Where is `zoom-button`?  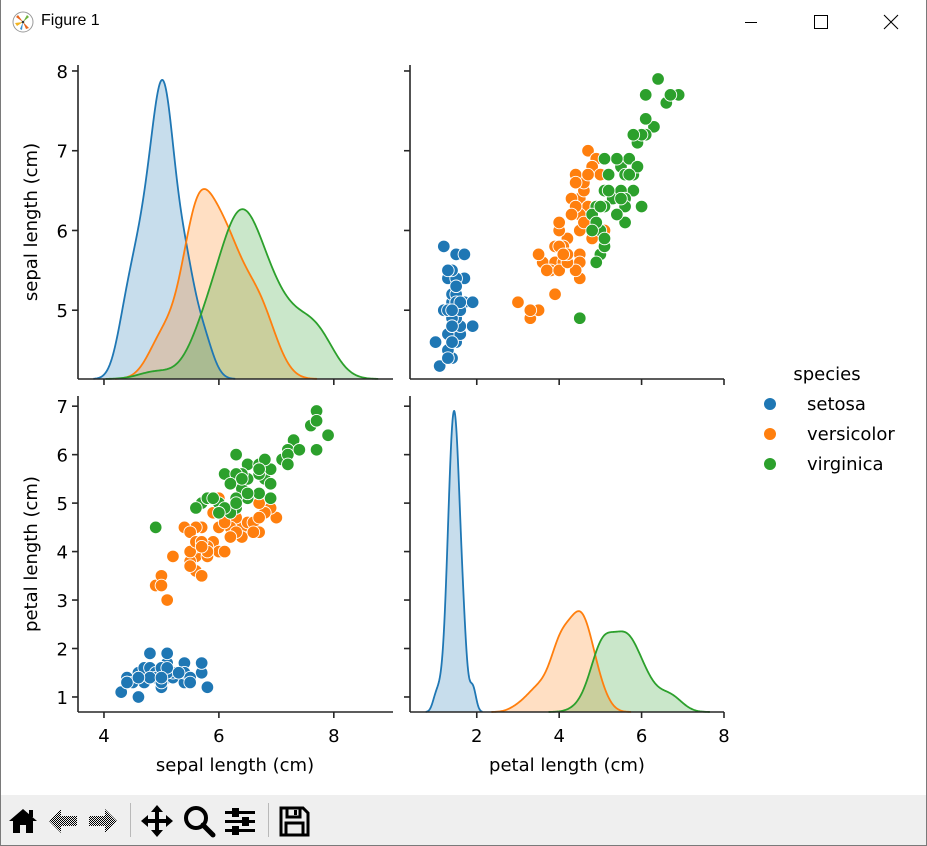
zoom-button is located at coordinates (199, 821).